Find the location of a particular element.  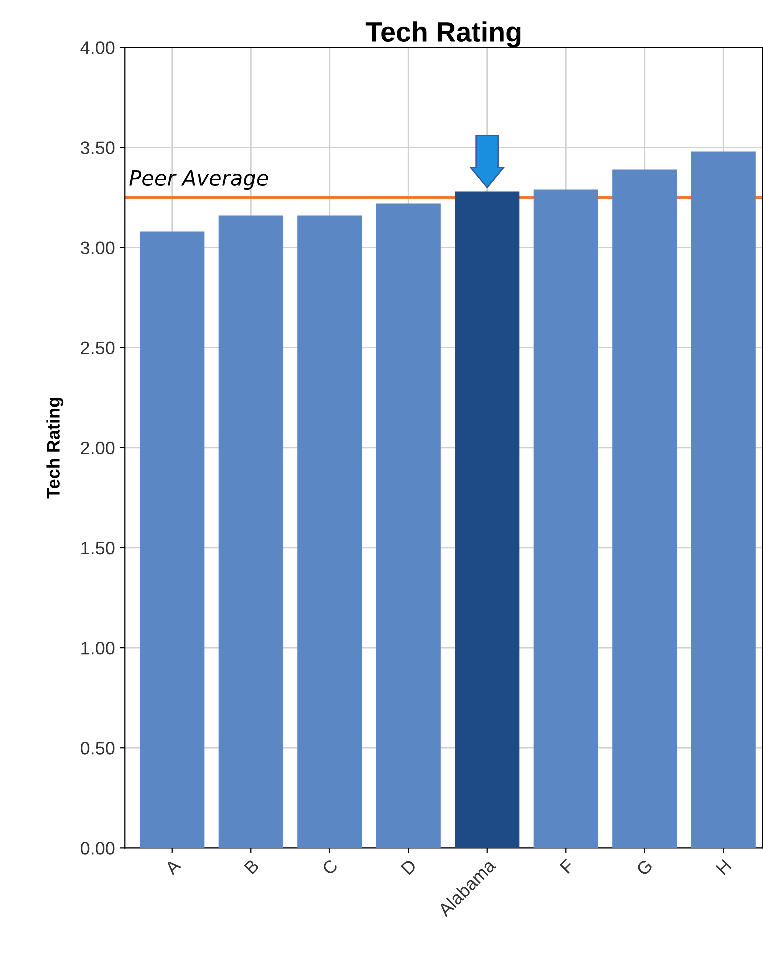

y-tick-label: 4.00 is located at coordinates (97, 48).